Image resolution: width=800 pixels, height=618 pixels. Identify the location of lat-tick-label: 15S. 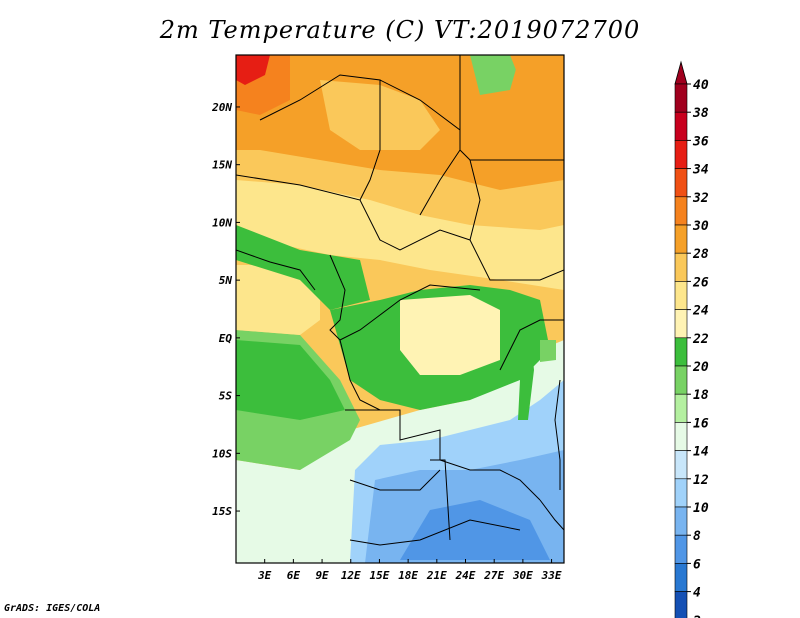
(222, 511).